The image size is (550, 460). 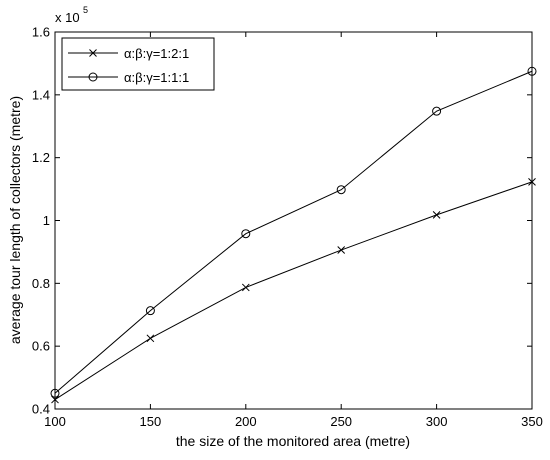 I want to click on x-tick-label: 100, so click(x=55, y=421).